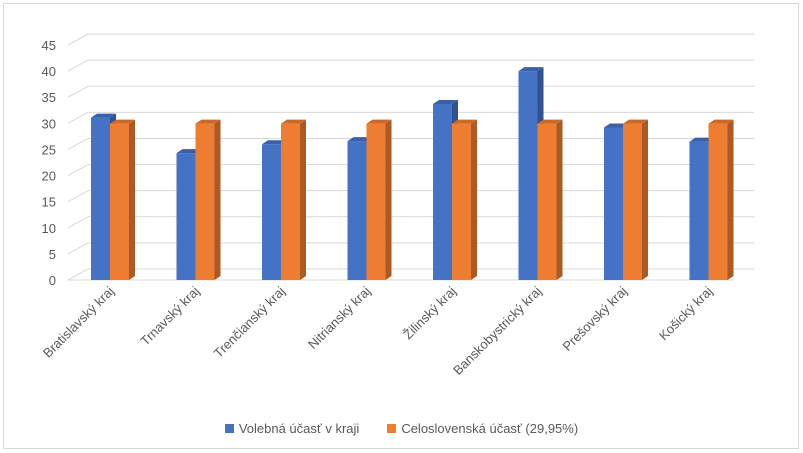  I want to click on x-tick-label: Nitrianský kraj, so click(339, 317).